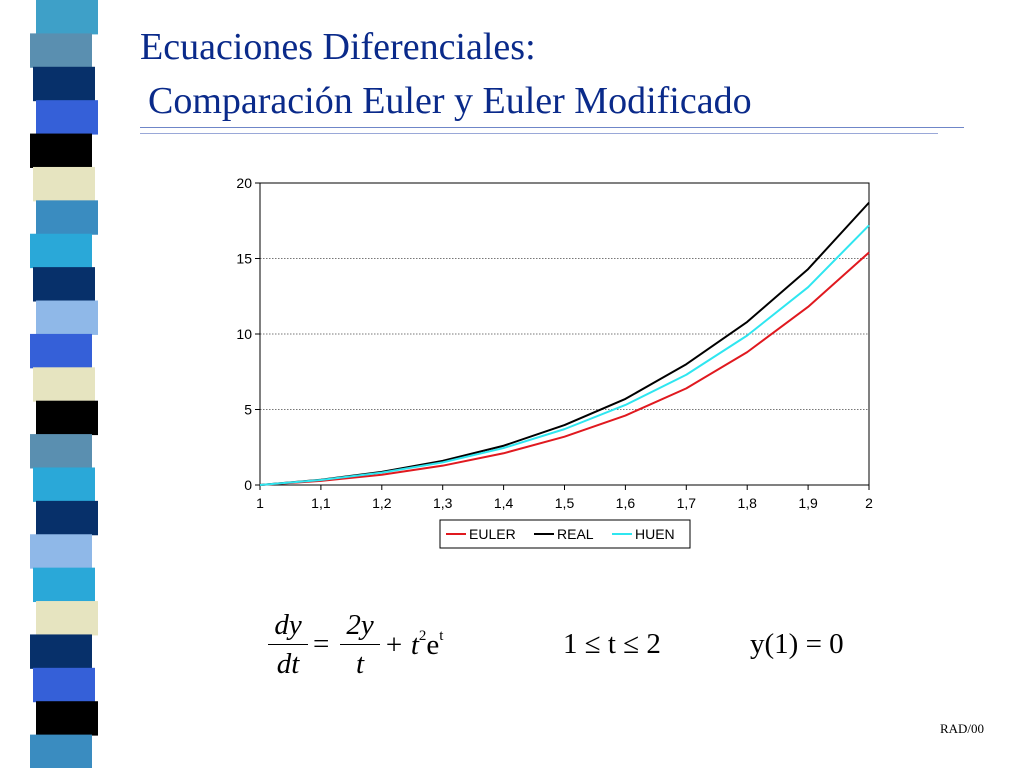 The height and width of the screenshot is (768, 1024). I want to click on domain-range: 1 ≤ t ≤ 2, so click(612, 644).